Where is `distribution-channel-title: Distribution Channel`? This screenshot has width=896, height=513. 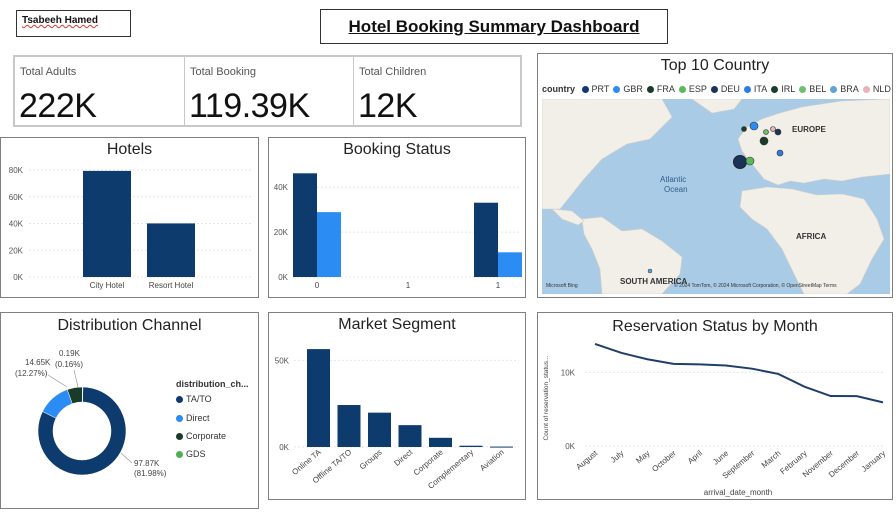 distribution-channel-title: Distribution Channel is located at coordinates (129, 325).